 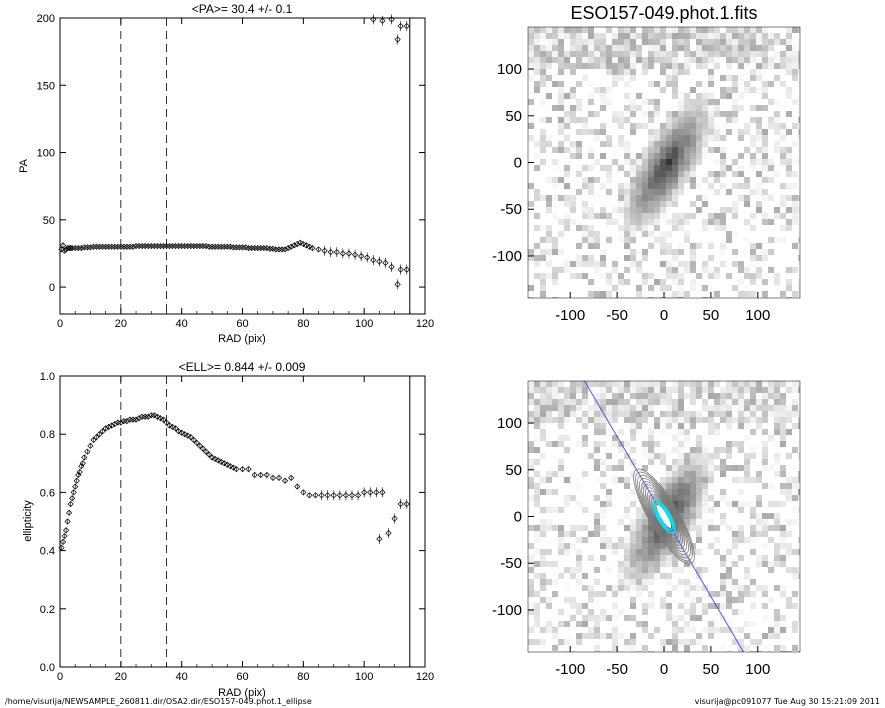 What do you see at coordinates (617, 315) in the screenshot?
I see `img1-xtick-label: -50` at bounding box center [617, 315].